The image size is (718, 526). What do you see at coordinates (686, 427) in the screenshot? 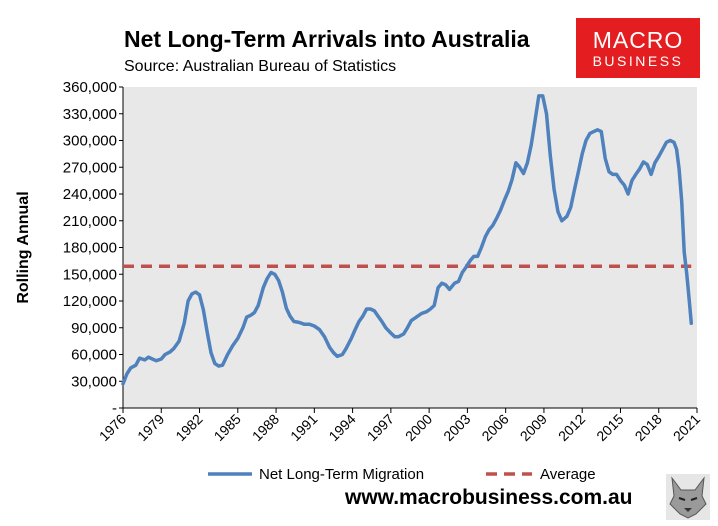
I see `x-tick-label: 2021` at bounding box center [686, 427].